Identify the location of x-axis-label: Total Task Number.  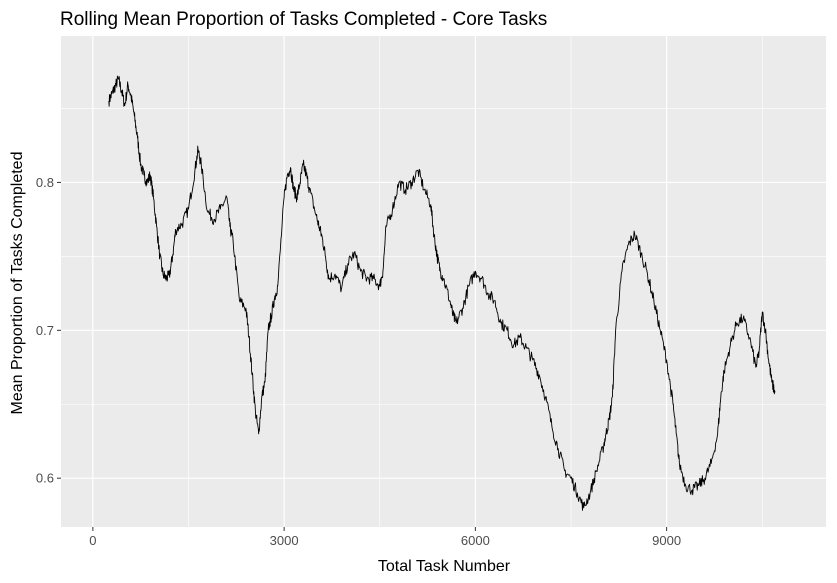
(444, 566).